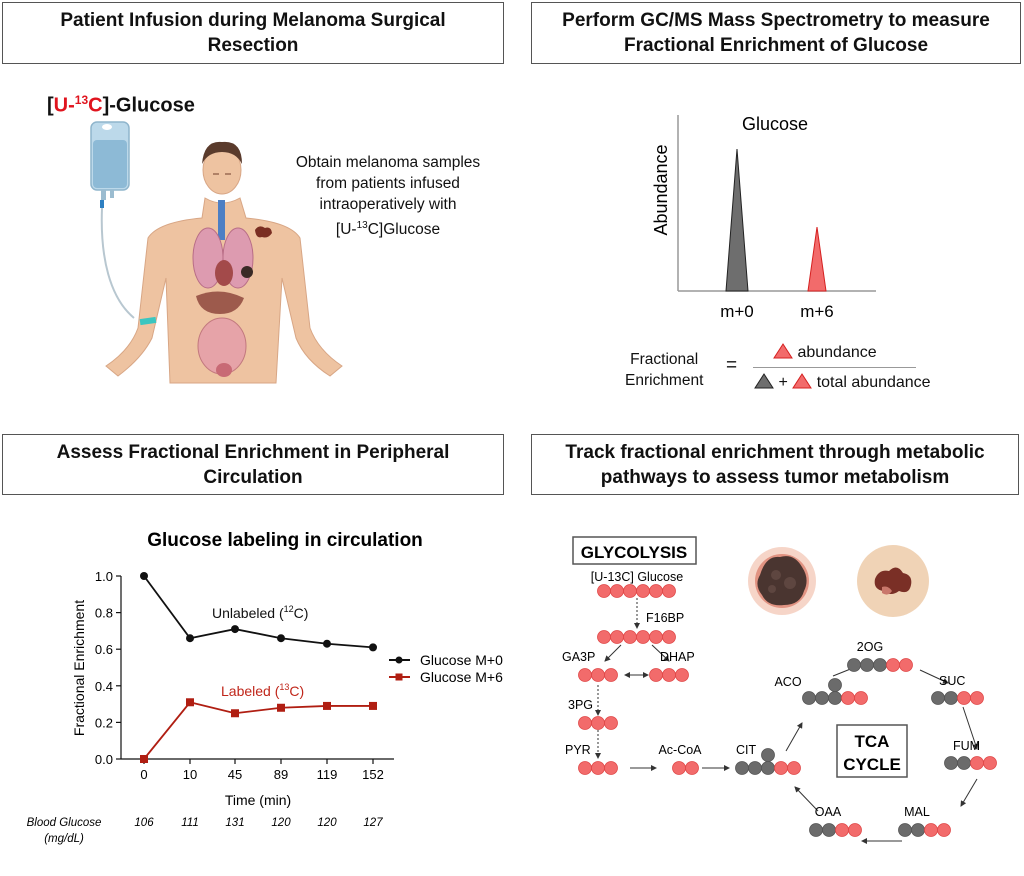 The image size is (1024, 876). Describe the element at coordinates (189, 823) in the screenshot. I see `blood-glucose-value: 111` at that location.